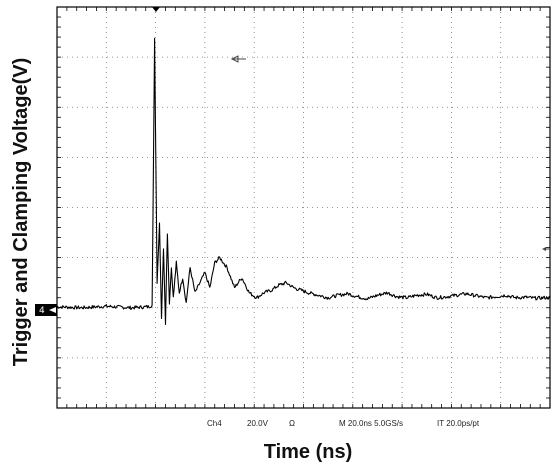 Image resolution: width=553 pixels, height=467 pixels. I want to click on ground-marker-label: 4, so click(42, 311).